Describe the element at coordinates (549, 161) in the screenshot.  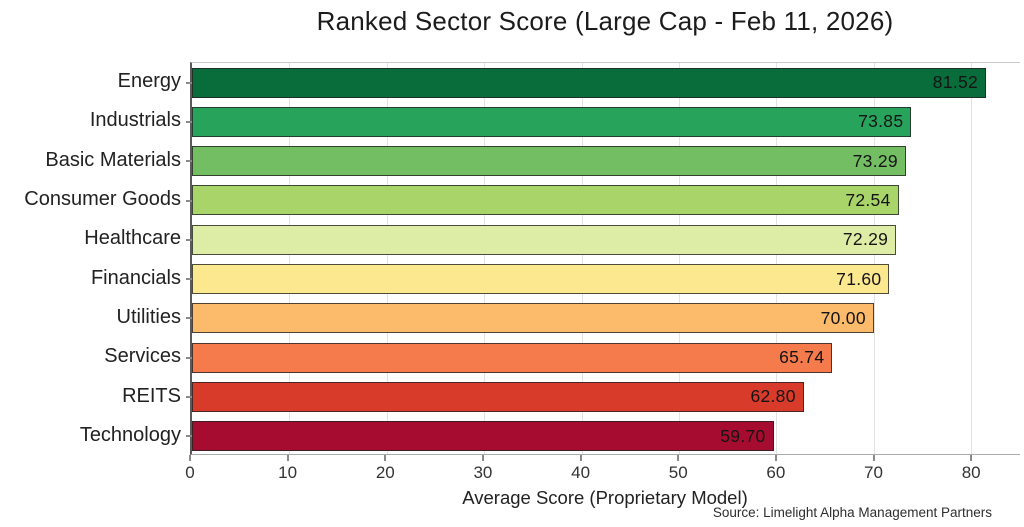
I see `bar-basic-materials: 73.29` at that location.